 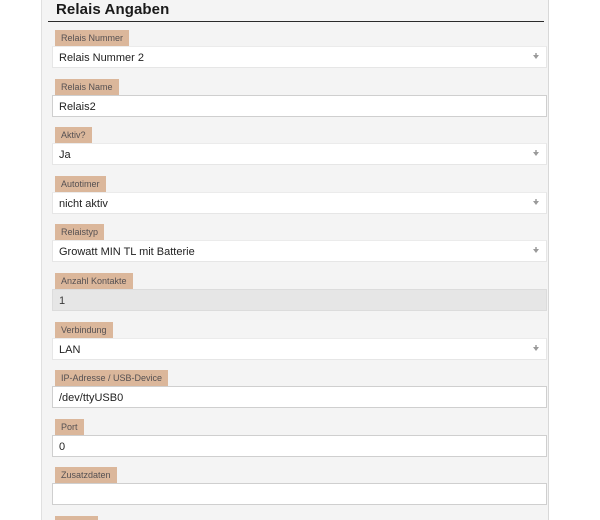 What do you see at coordinates (299, 348) in the screenshot?
I see `select-verbindung: LAN` at bounding box center [299, 348].